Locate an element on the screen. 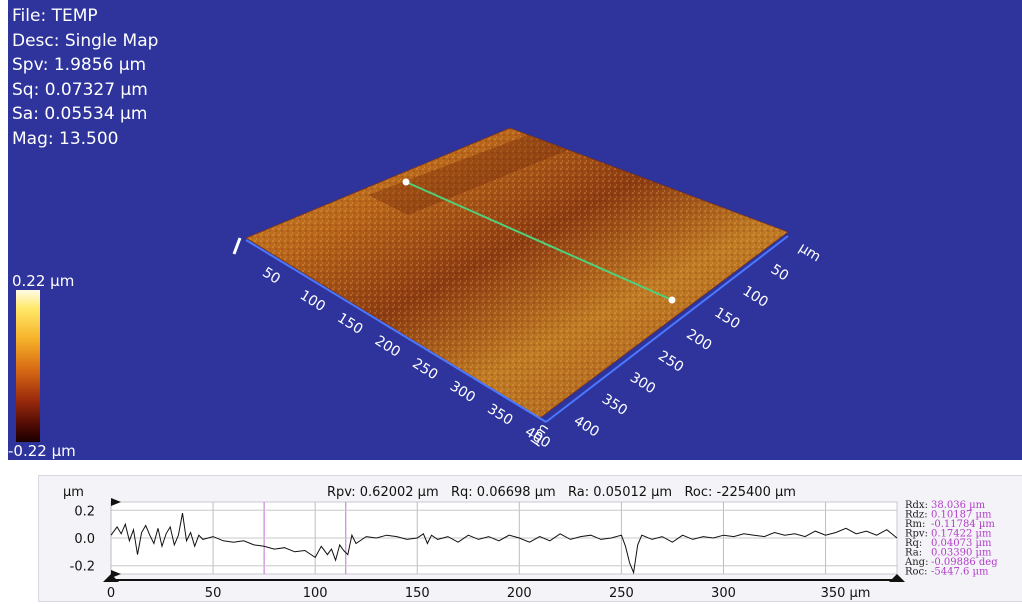  right-axis-tick: 300 is located at coordinates (642, 384).